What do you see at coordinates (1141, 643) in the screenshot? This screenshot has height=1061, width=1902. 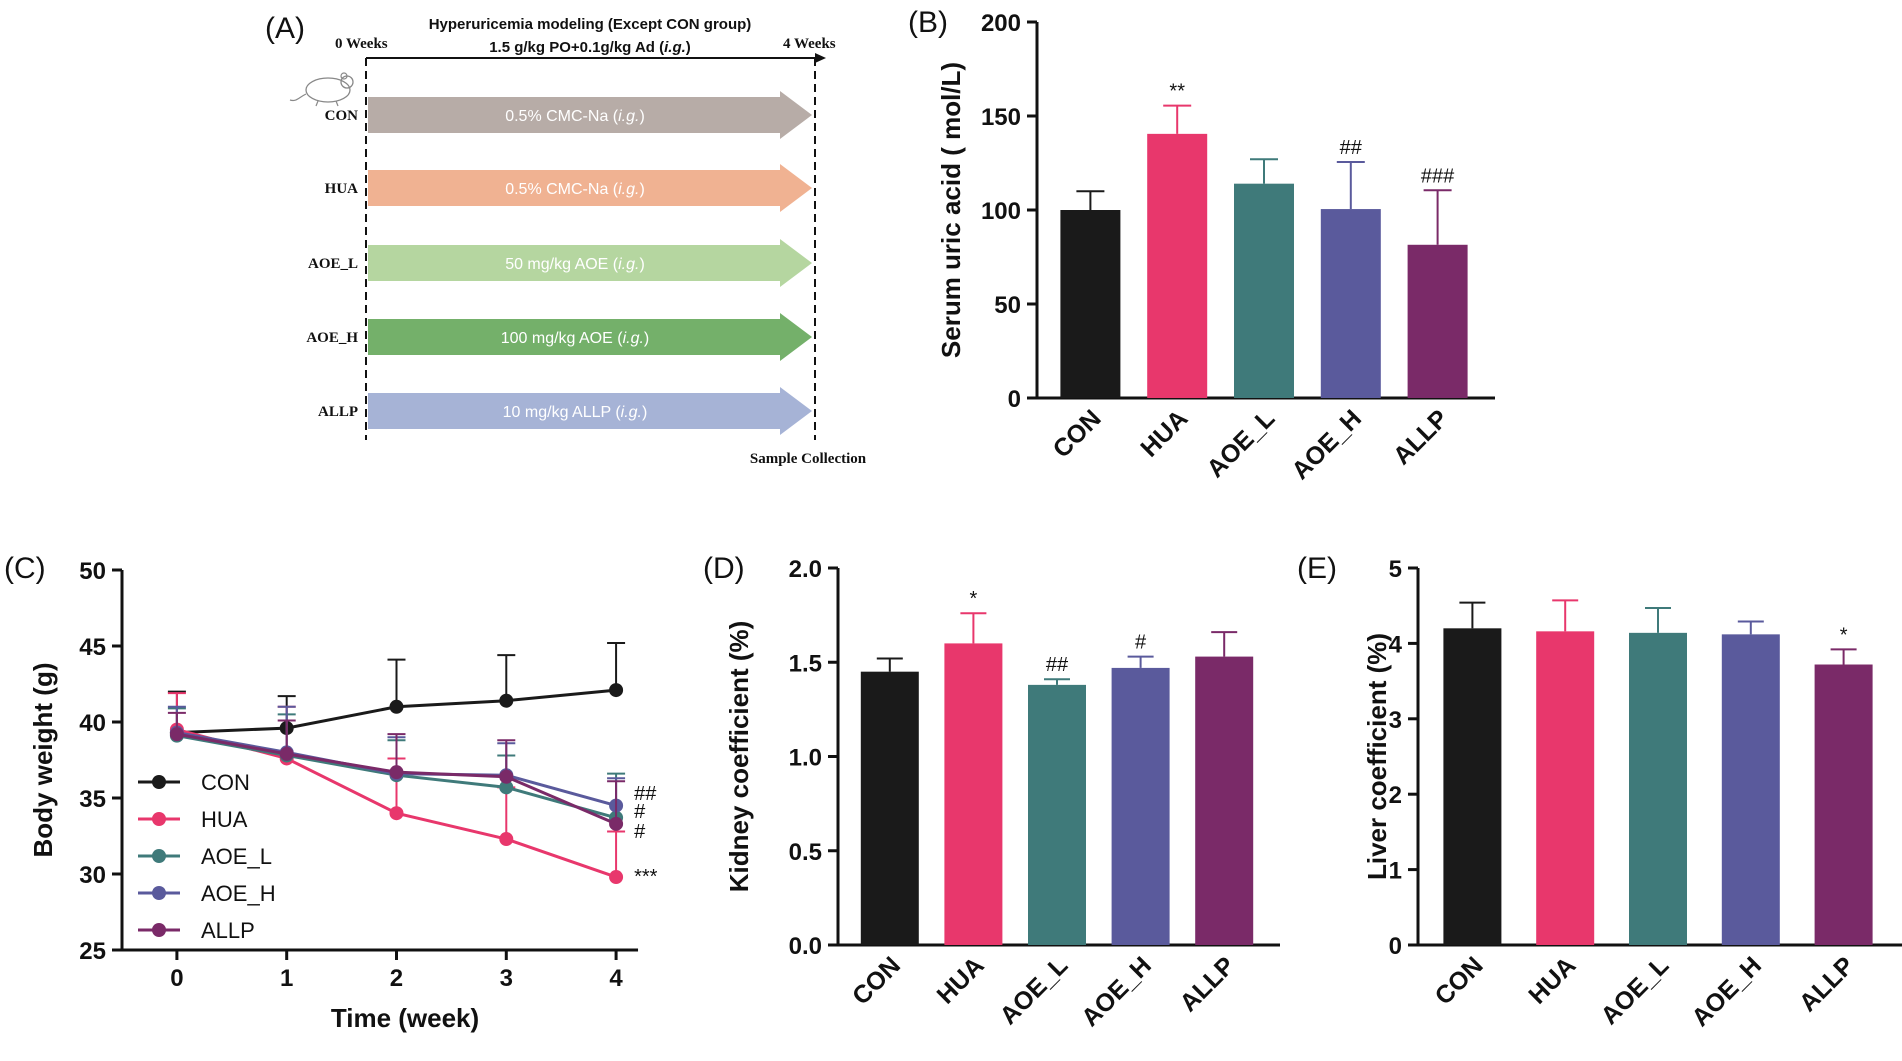 I see `significance-aoe-h: #` at bounding box center [1141, 643].